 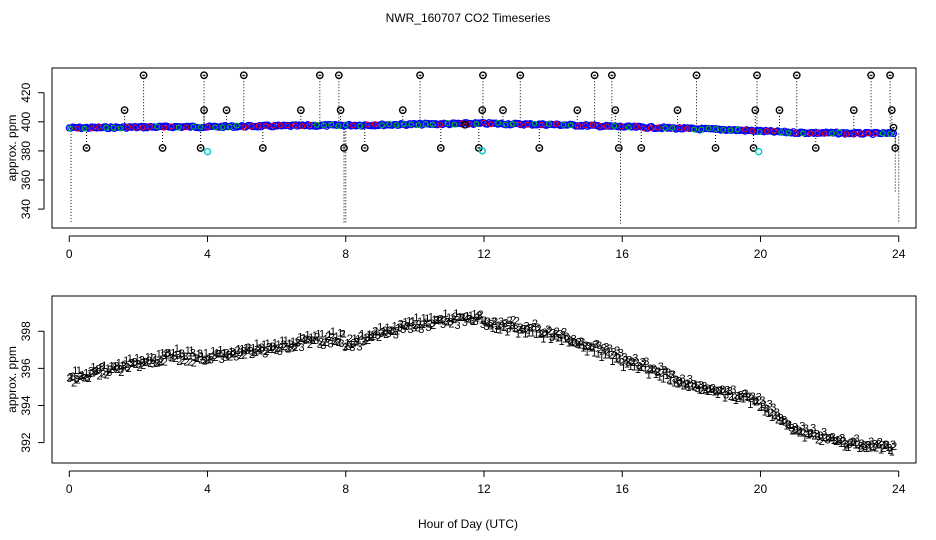 What do you see at coordinates (26, 180) in the screenshot?
I see `top-y-tick-label: 360` at bounding box center [26, 180].